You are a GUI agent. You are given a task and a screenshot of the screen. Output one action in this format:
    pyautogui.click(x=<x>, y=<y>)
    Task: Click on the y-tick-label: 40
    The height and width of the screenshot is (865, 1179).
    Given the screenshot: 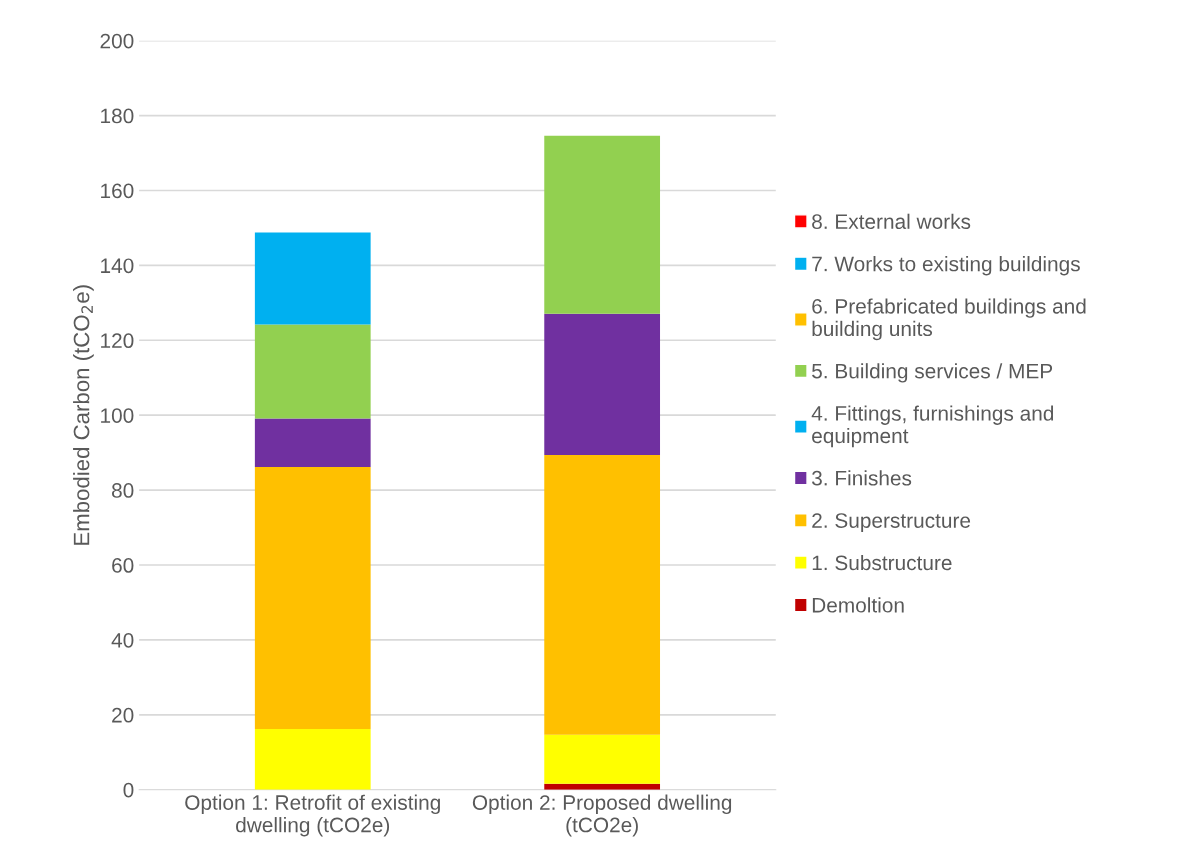 What is the action you would take?
    pyautogui.click(x=122, y=640)
    